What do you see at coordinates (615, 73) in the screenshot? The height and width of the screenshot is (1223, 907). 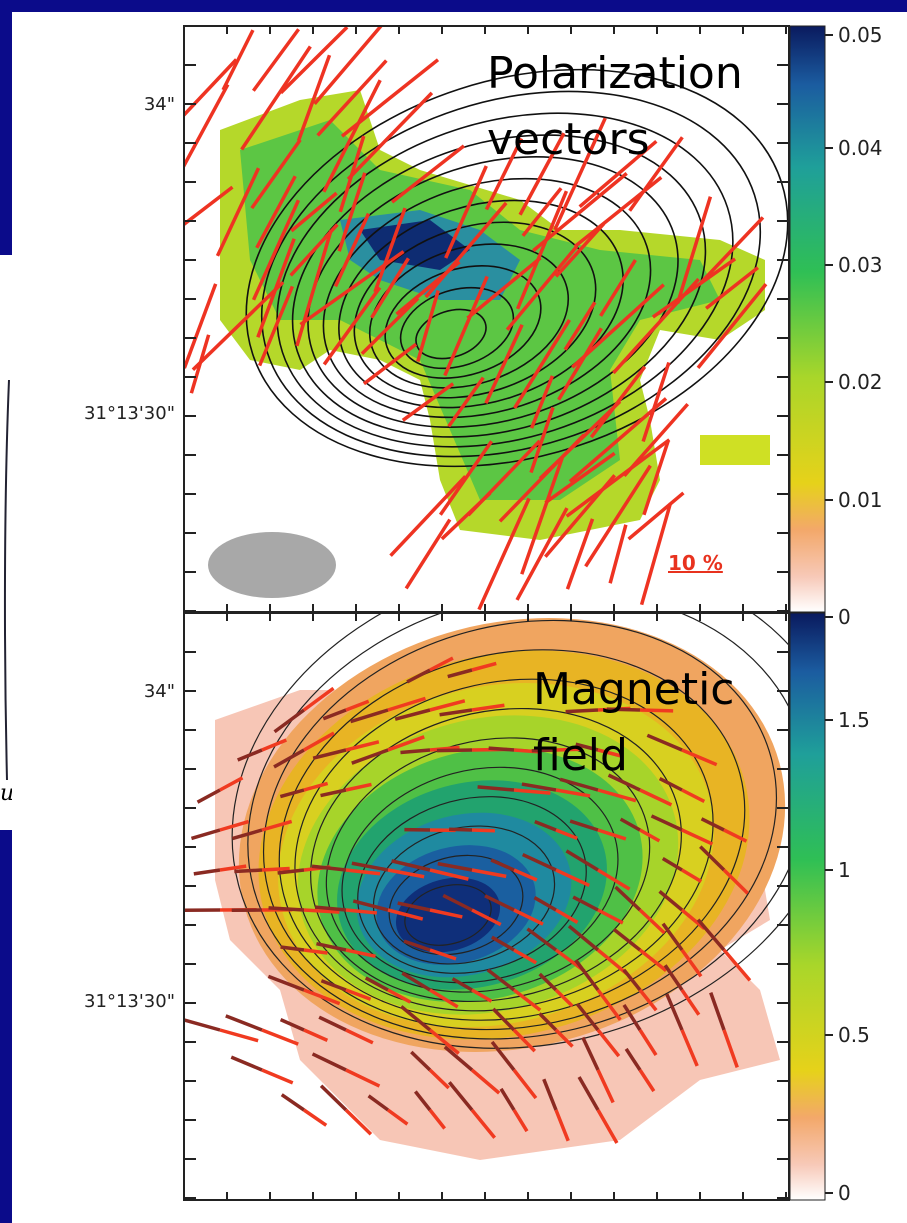 I see `panel-label: Polarization` at bounding box center [615, 73].